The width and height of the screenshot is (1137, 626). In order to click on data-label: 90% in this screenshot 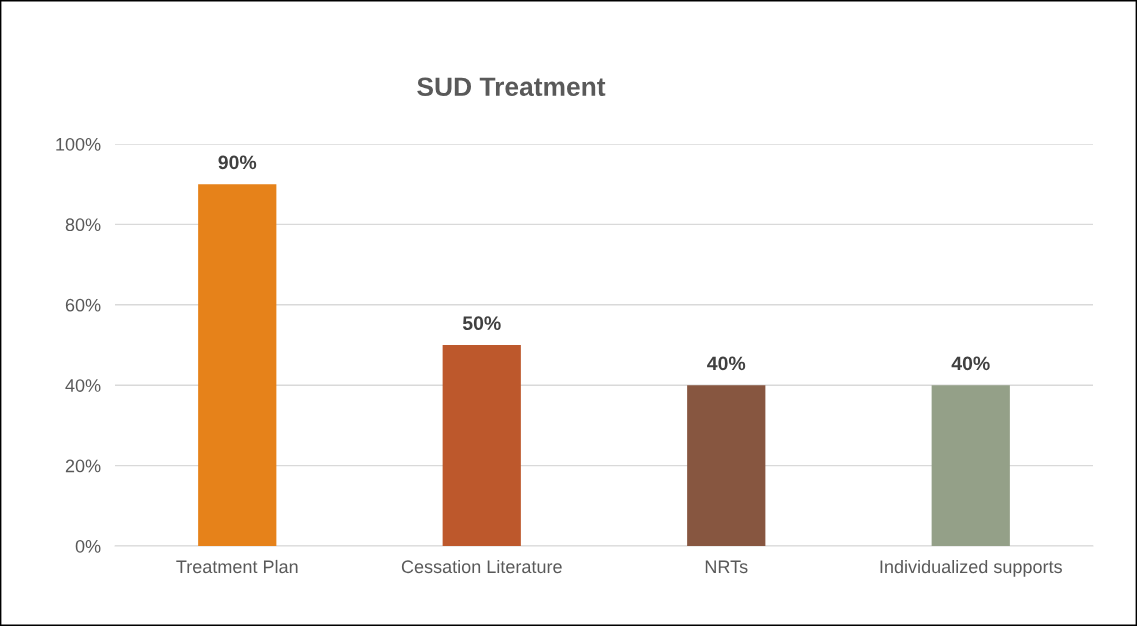, I will do `click(237, 162)`.